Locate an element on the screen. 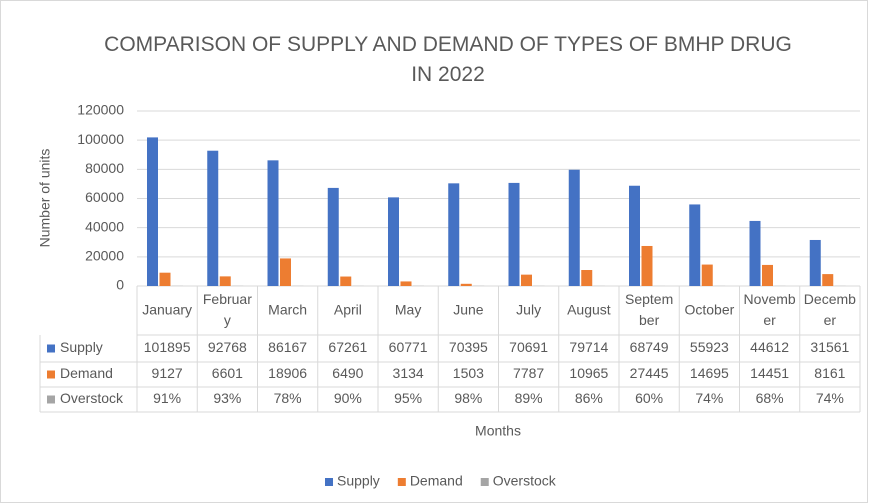  legend-label: Demand is located at coordinates (436, 481).